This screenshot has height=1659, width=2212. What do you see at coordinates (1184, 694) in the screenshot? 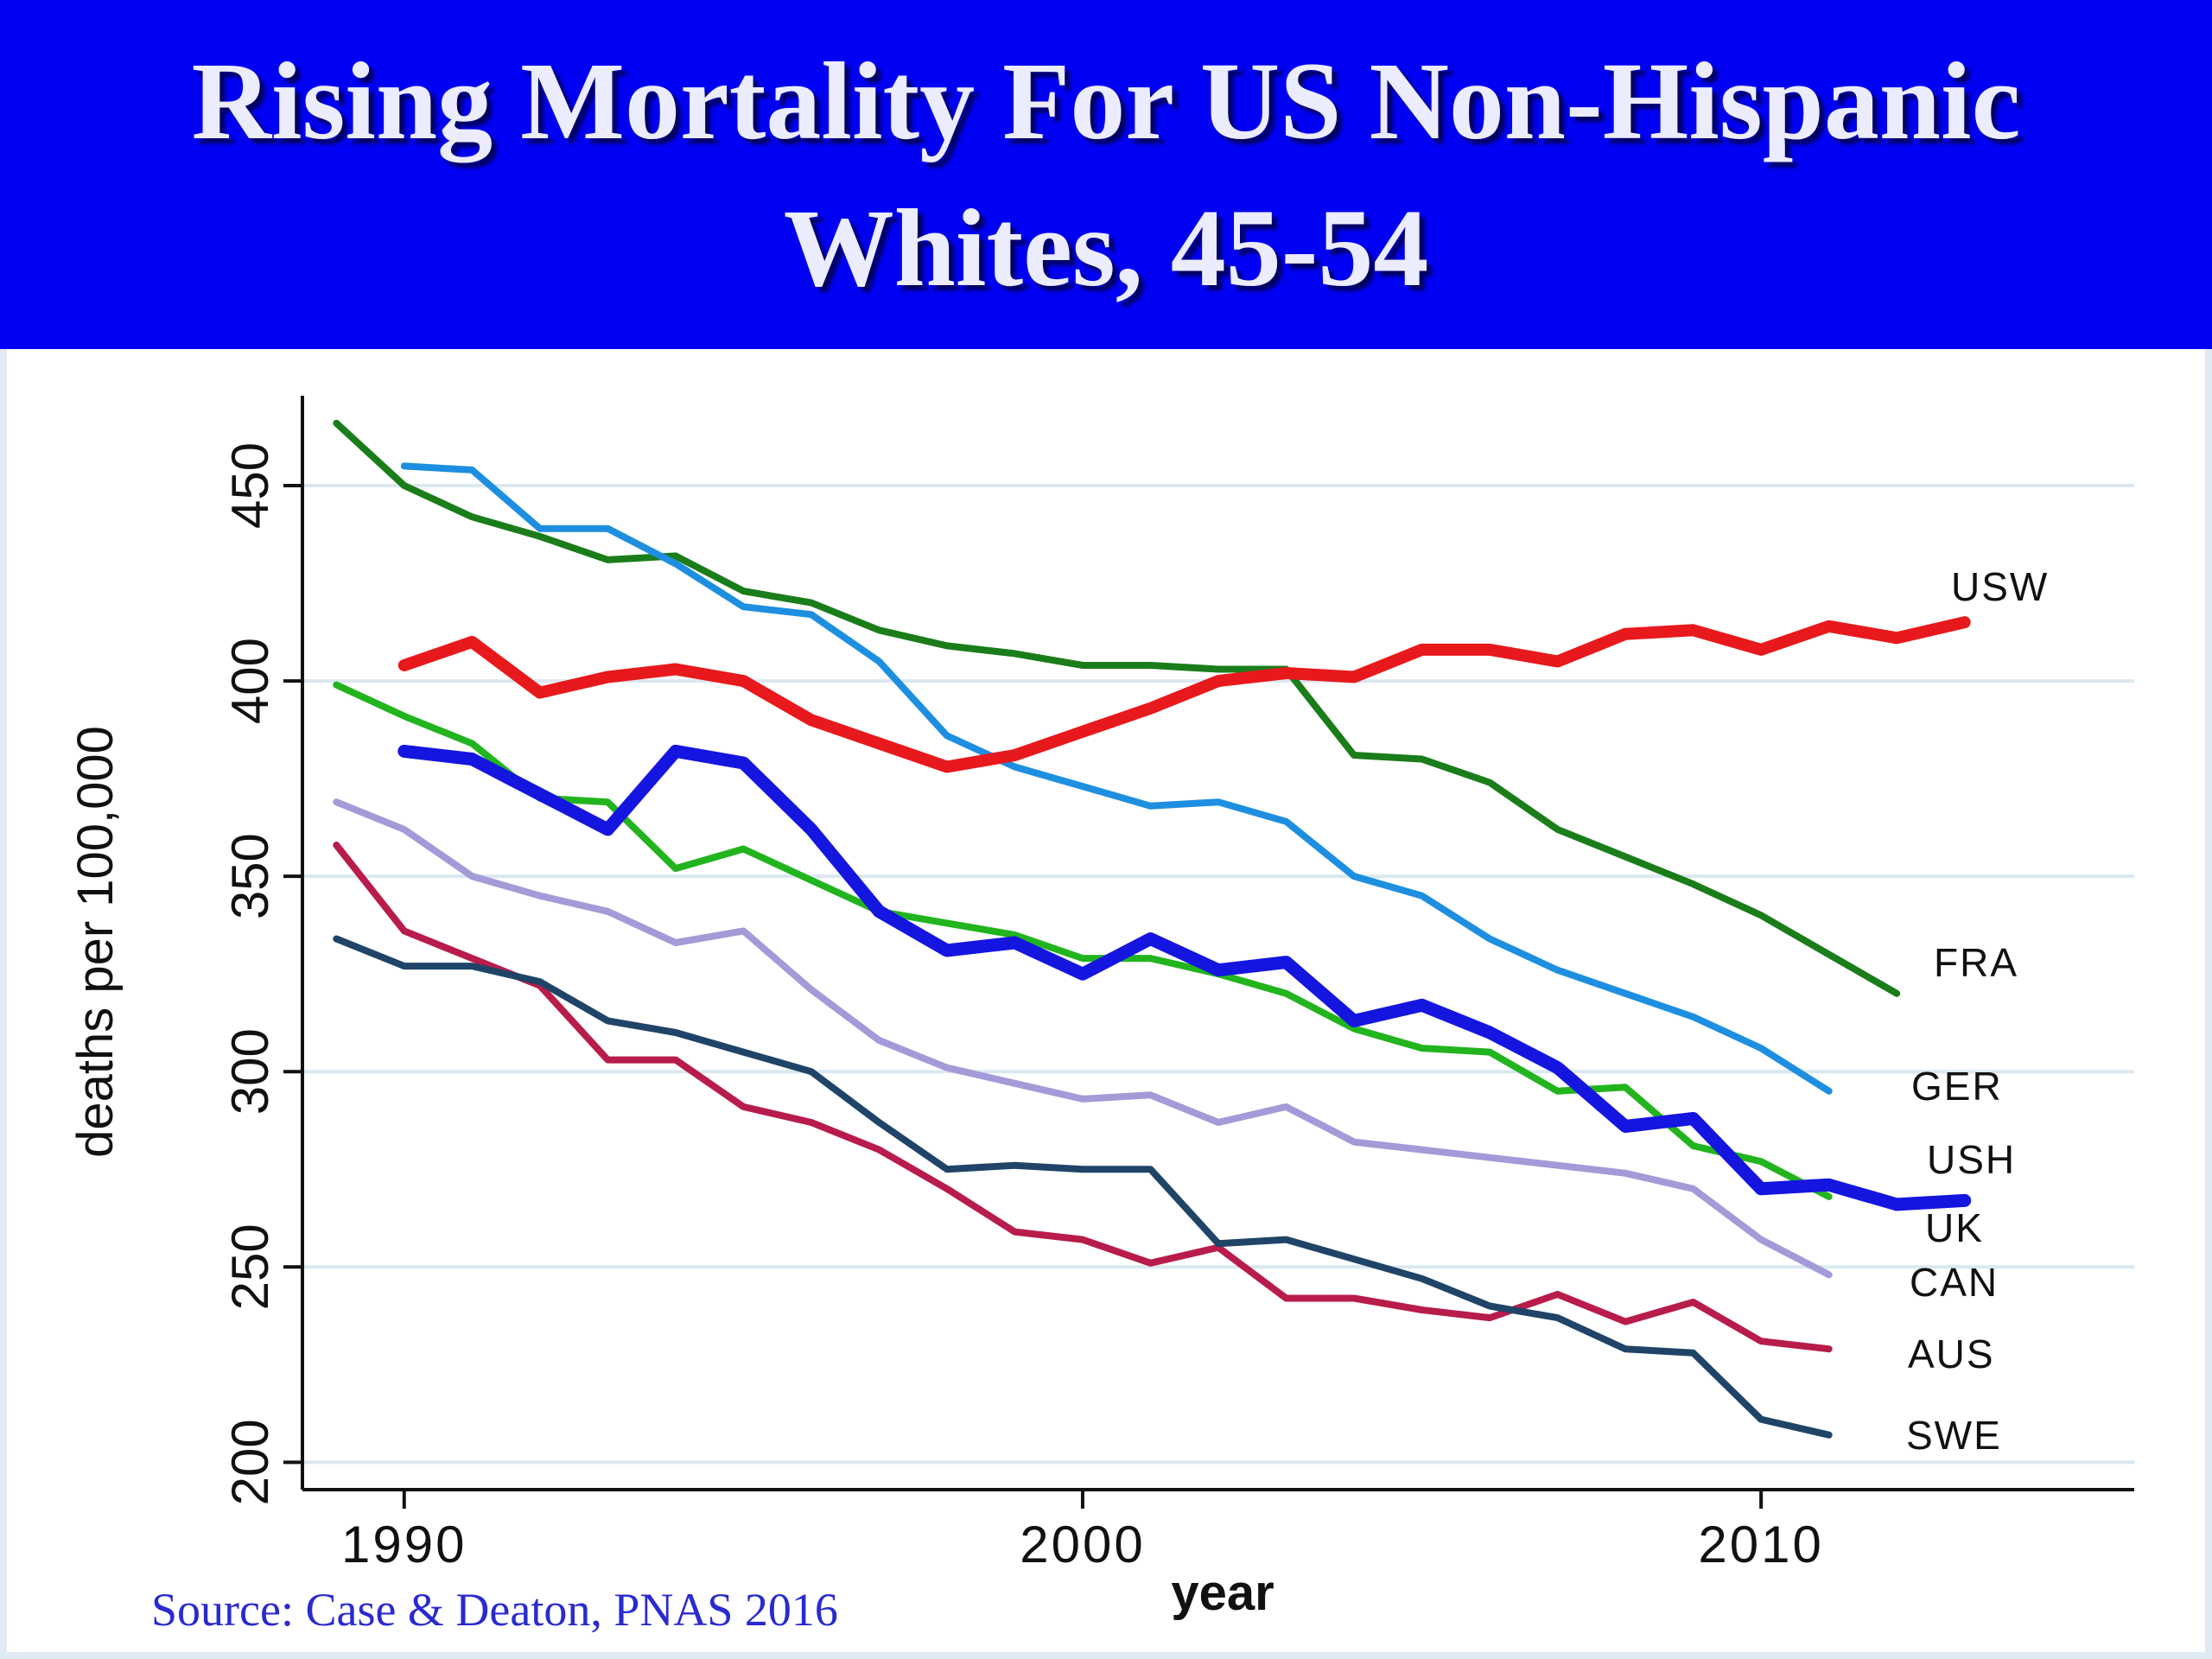
I see `series-line-usw` at bounding box center [1184, 694].